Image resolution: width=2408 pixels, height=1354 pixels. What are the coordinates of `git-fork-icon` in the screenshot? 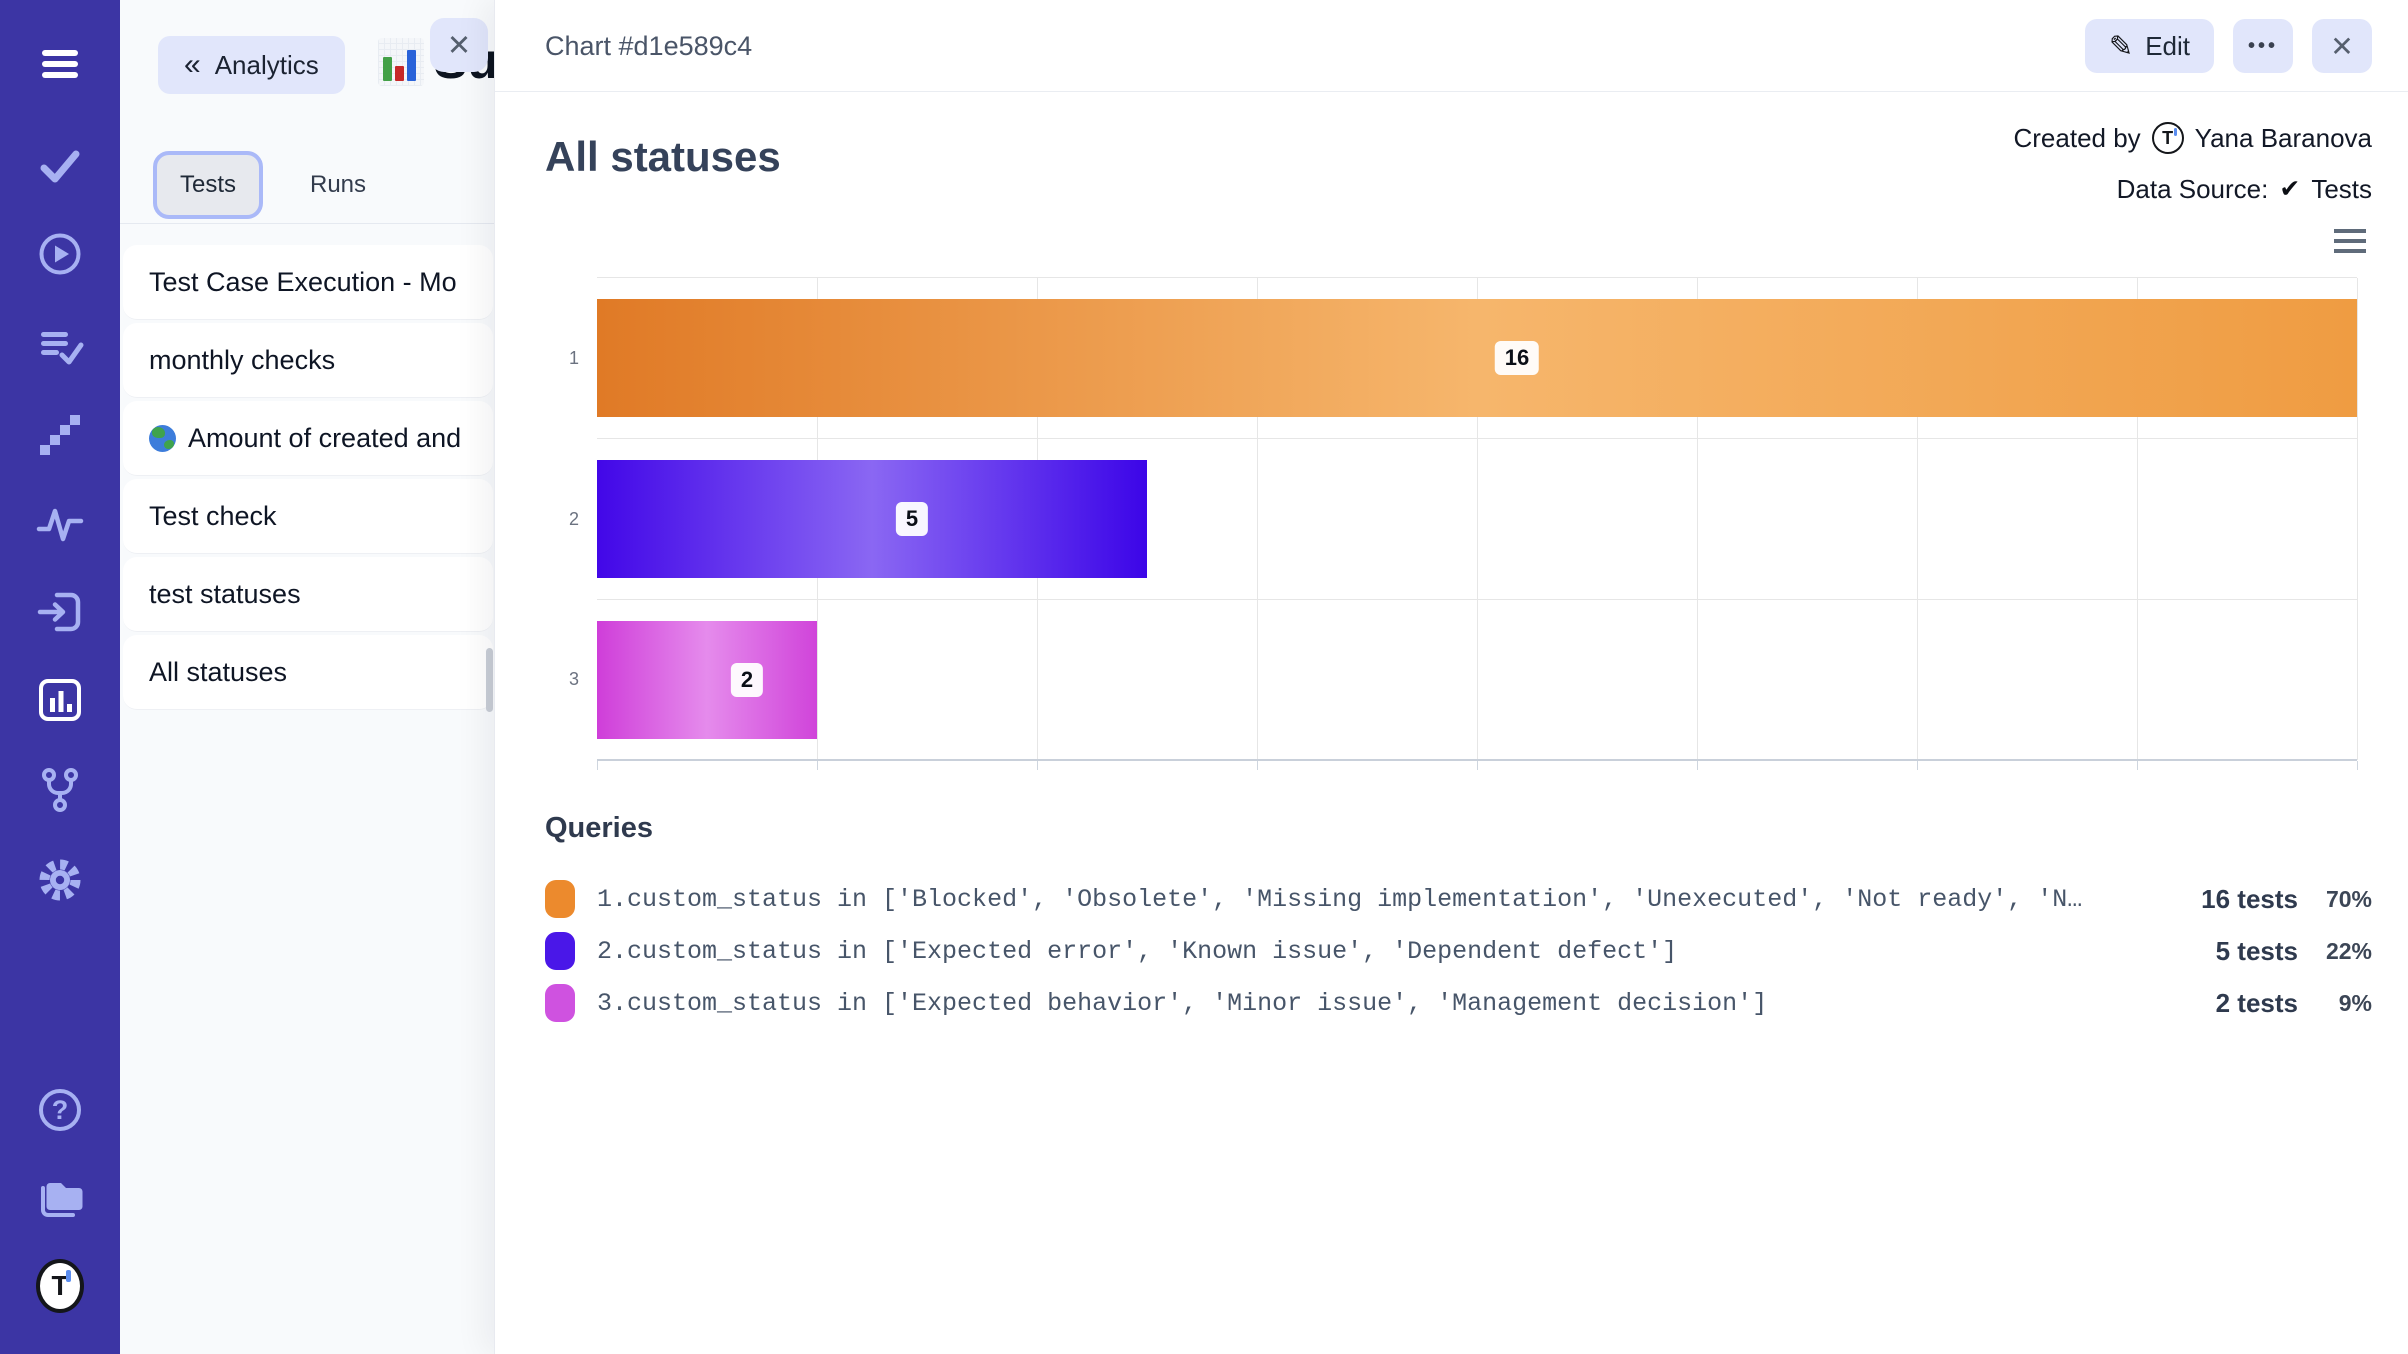 It's located at (60, 790).